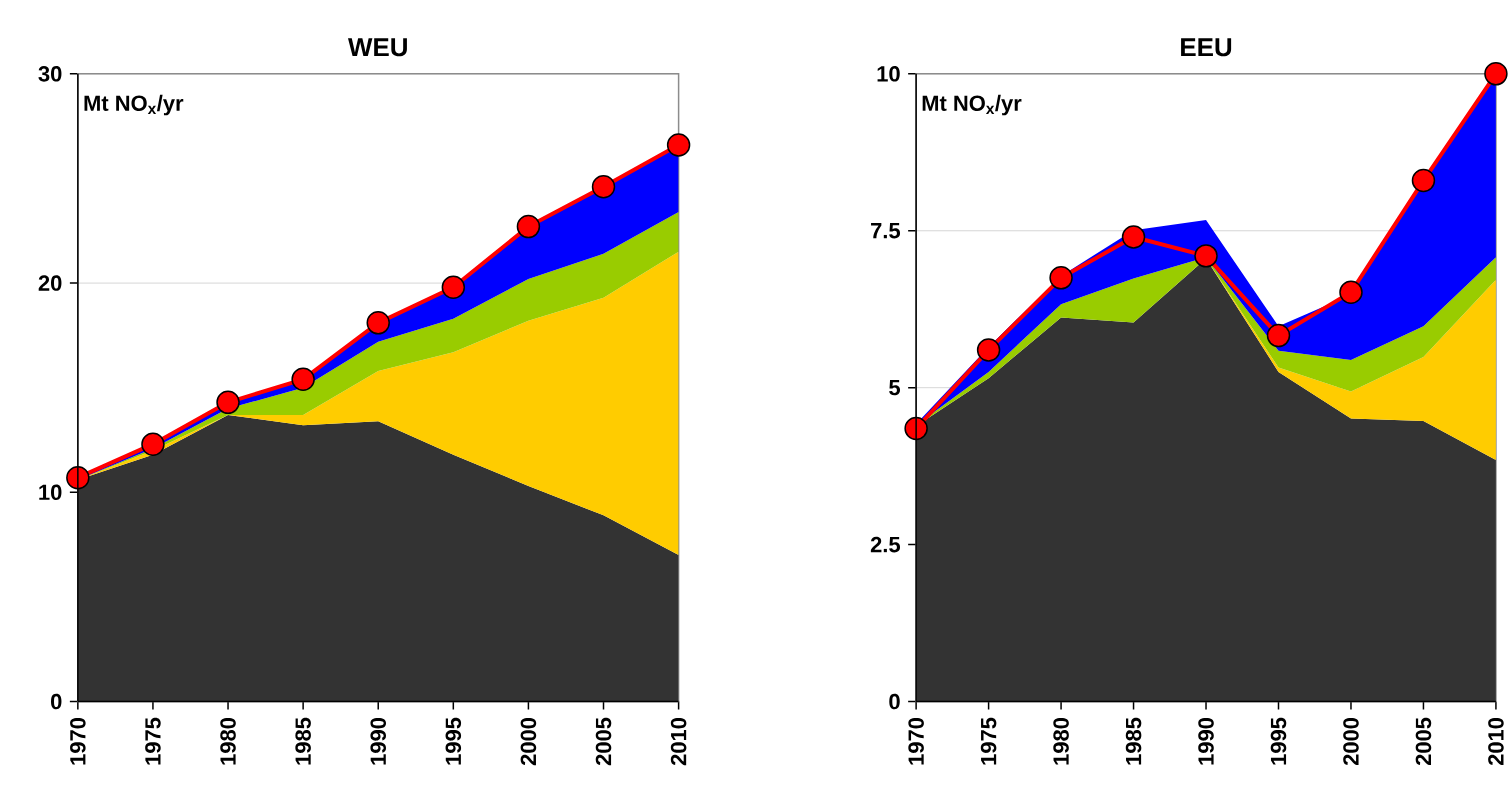 Image resolution: width=1511 pixels, height=802 pixels. What do you see at coordinates (886, 230) in the screenshot?
I see `y-tick-label: 7.5` at bounding box center [886, 230].